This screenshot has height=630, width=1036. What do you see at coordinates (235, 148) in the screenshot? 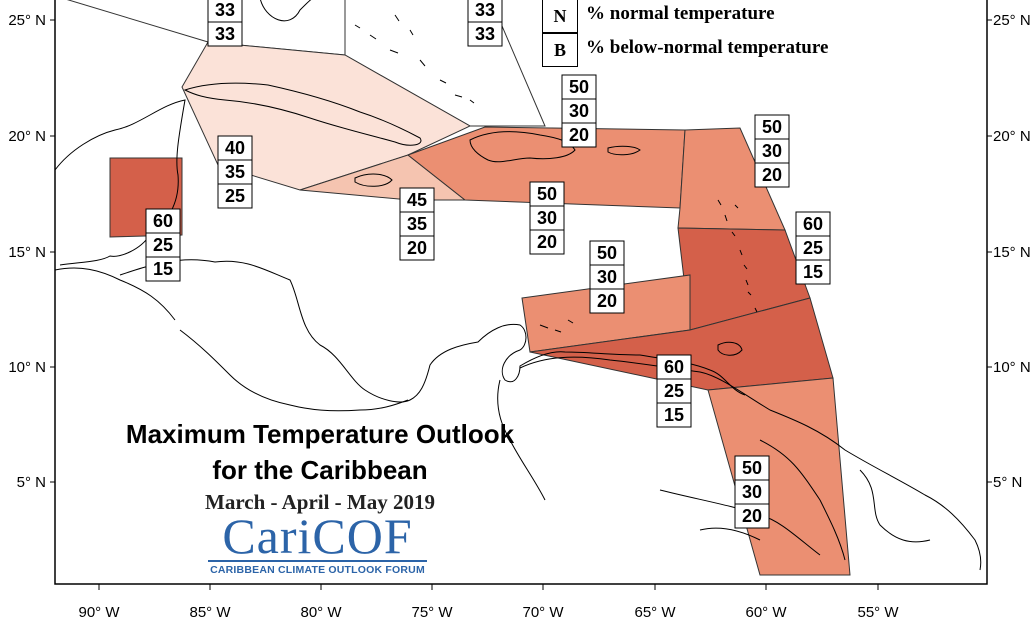
I see `prob-value: 40` at bounding box center [235, 148].